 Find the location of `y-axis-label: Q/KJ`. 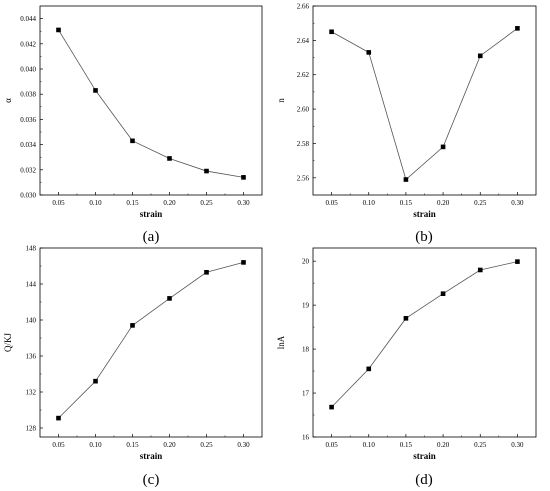

y-axis-label: Q/KJ is located at coordinates (8, 342).